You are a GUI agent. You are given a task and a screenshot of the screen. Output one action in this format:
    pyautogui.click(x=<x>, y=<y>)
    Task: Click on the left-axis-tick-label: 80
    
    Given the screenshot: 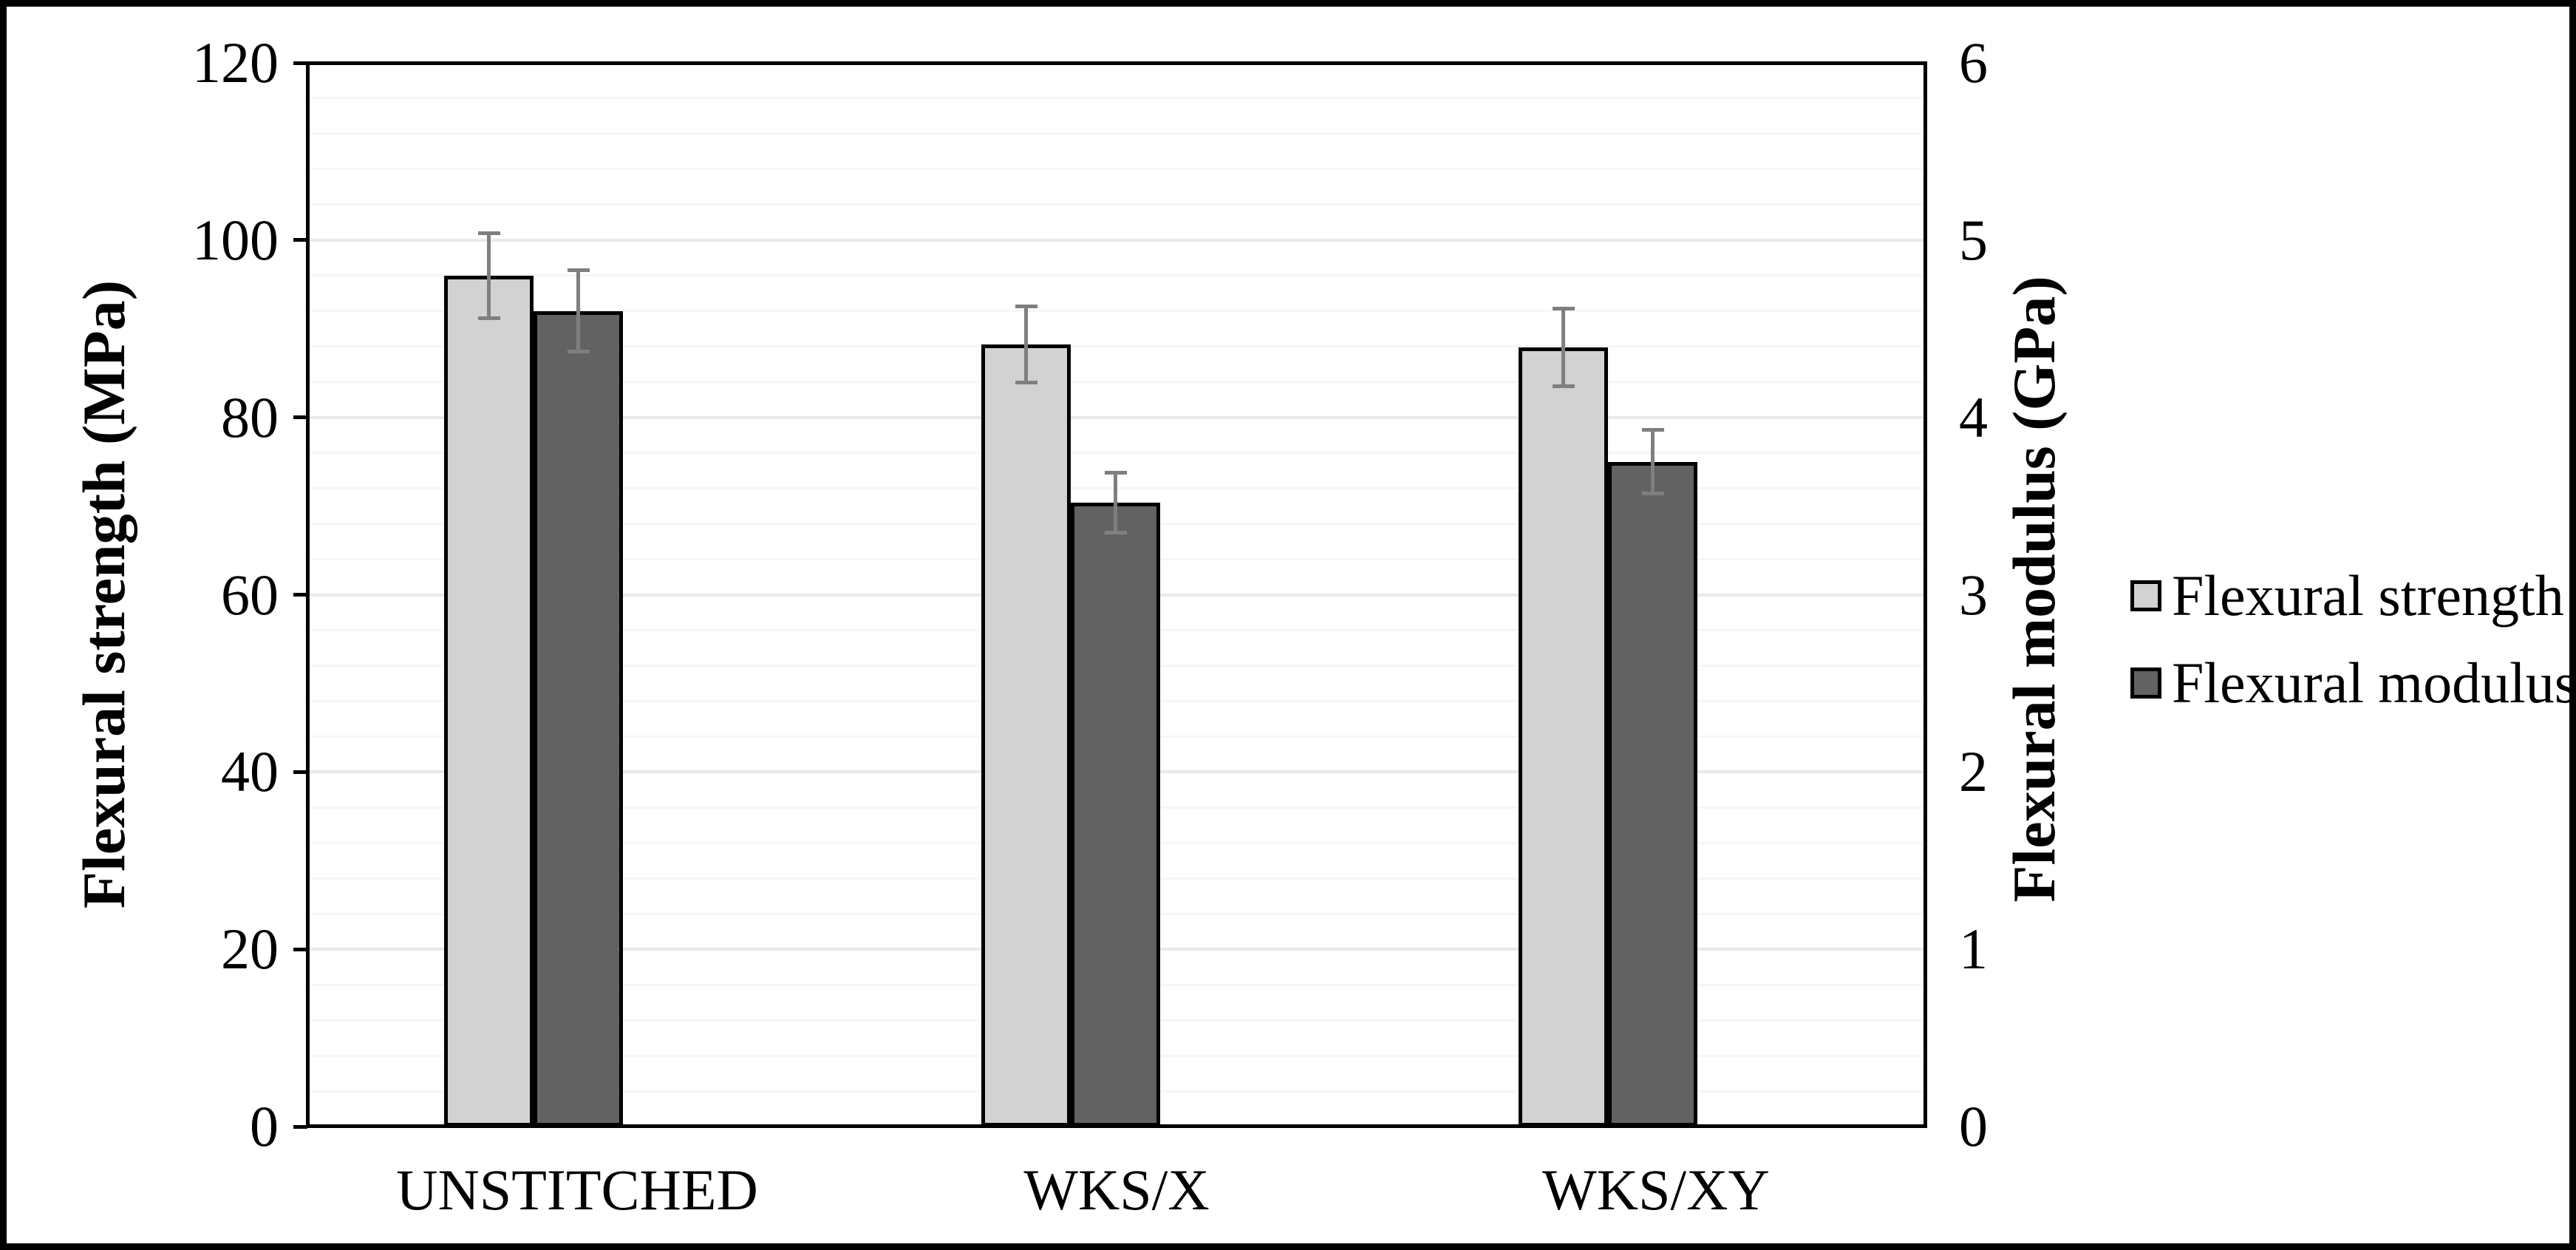 What is the action you would take?
    pyautogui.click(x=250, y=416)
    